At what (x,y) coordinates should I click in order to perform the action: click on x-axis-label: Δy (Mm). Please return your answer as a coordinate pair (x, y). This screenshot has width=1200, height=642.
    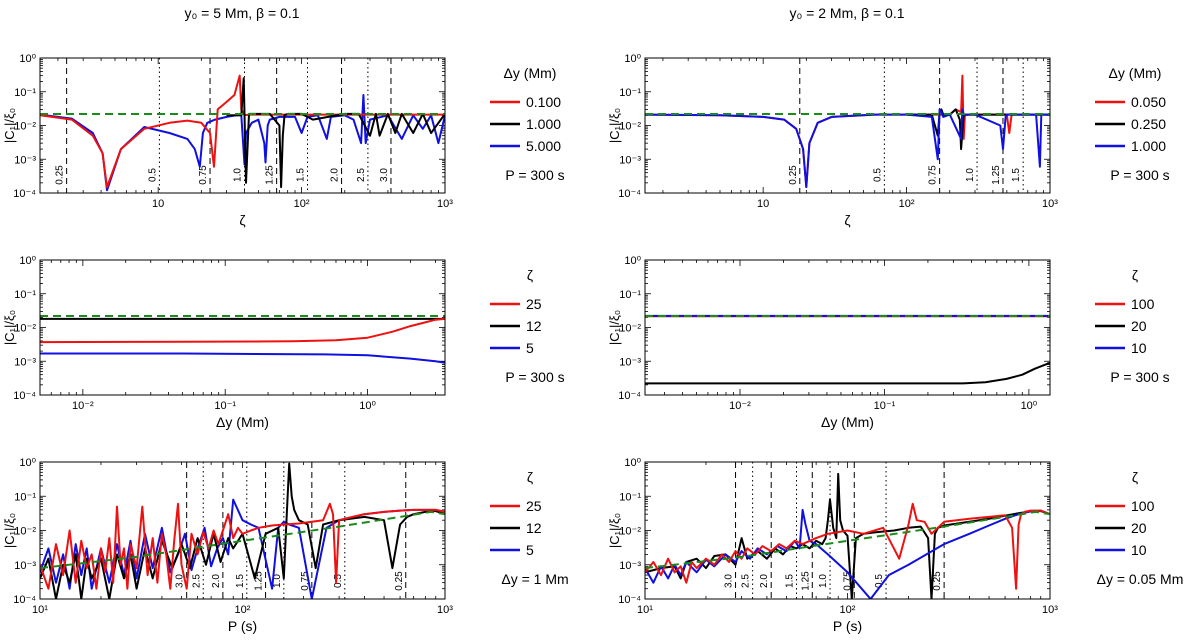
    Looking at the image, I should click on (242, 422).